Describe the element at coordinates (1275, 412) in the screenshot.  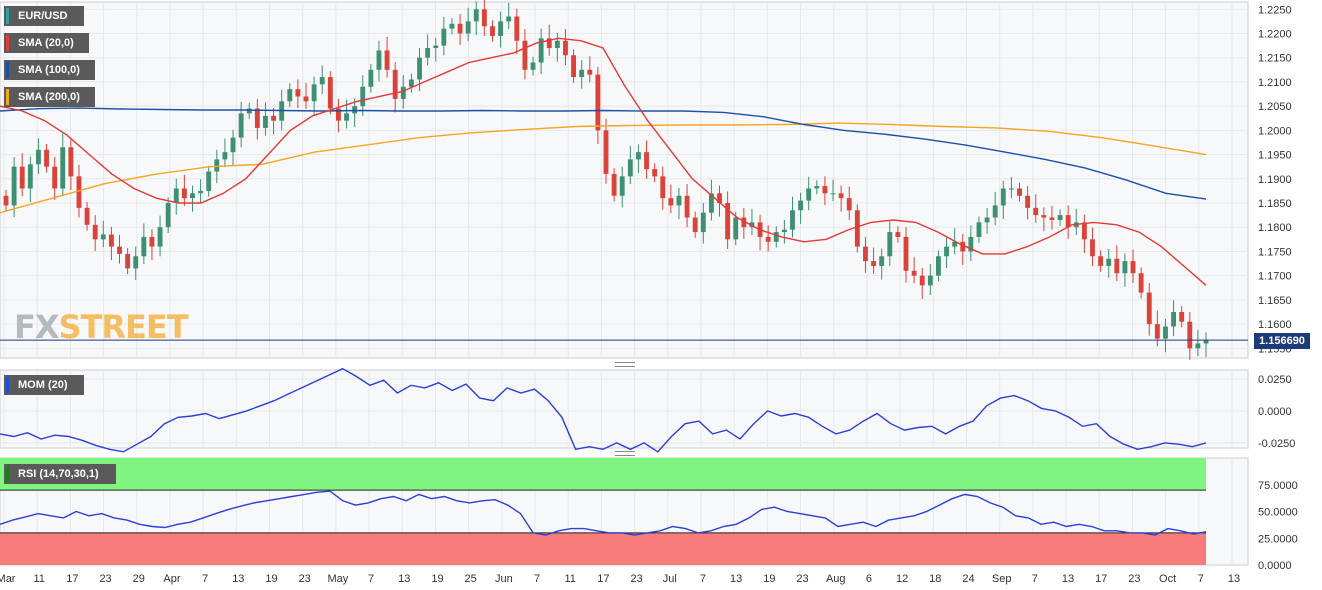
I see `y-tick-label-mom: 0.0000` at that location.